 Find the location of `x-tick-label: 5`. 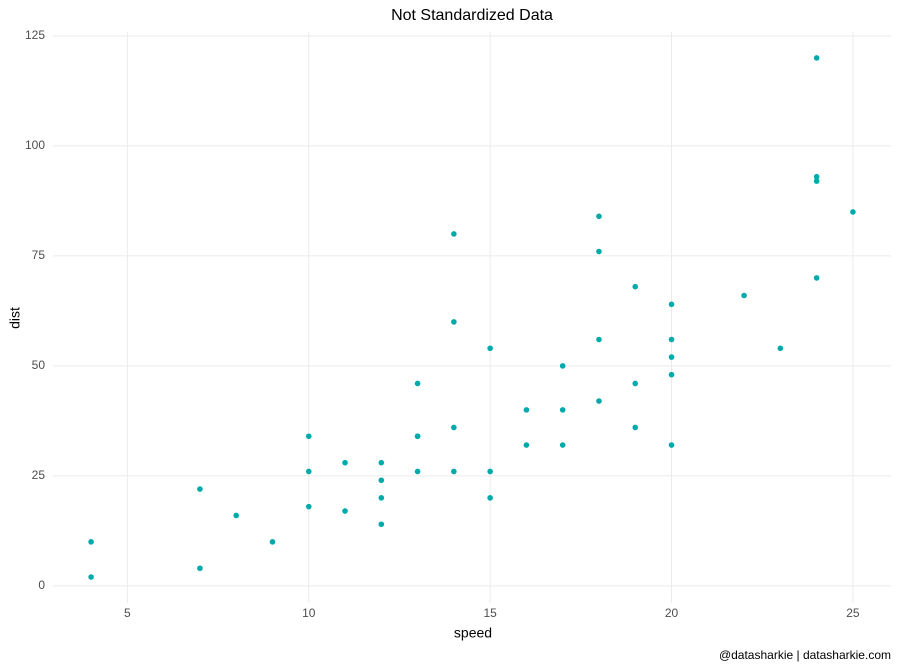

x-tick-label: 5 is located at coordinates (127, 613).